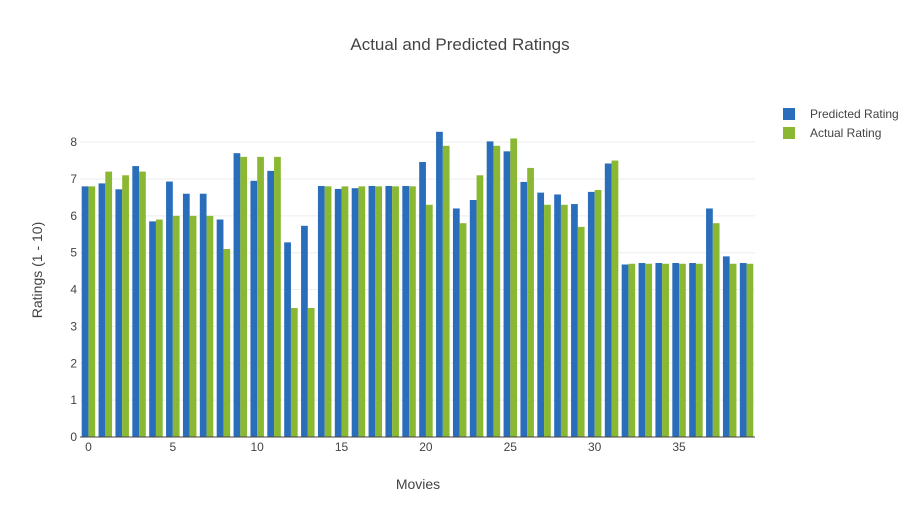 This screenshot has height=516, width=920. What do you see at coordinates (73, 253) in the screenshot?
I see `y-tick-label: 5` at bounding box center [73, 253].